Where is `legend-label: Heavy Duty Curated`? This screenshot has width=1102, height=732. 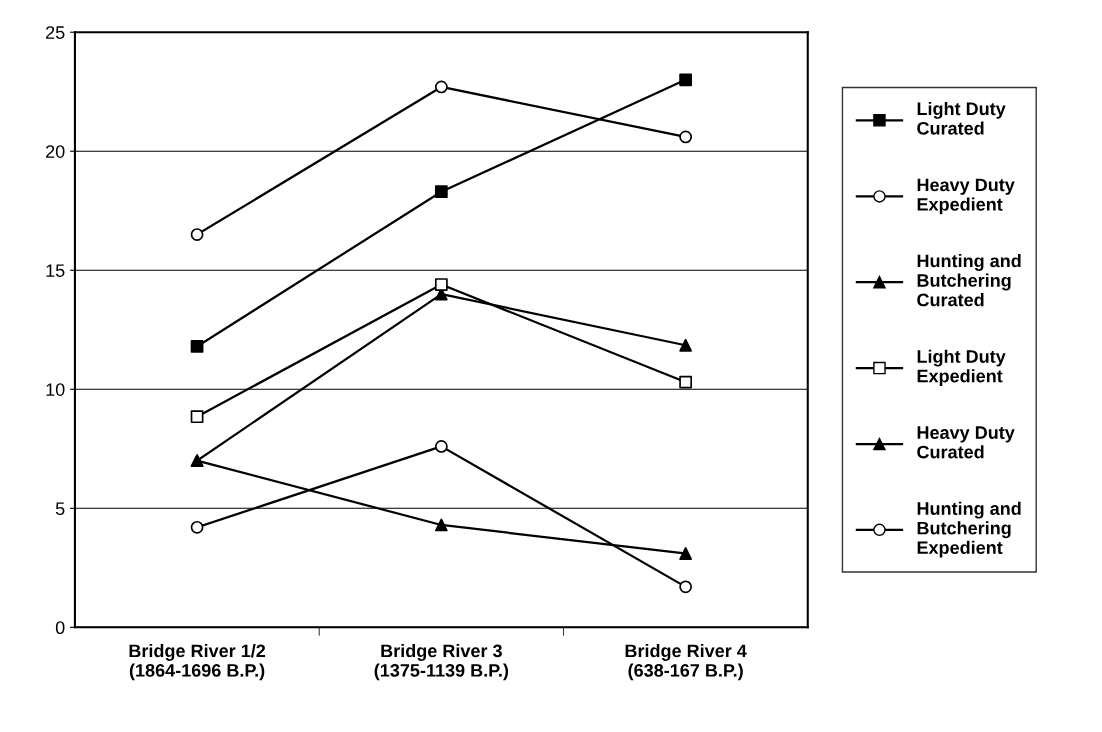
legend-label: Heavy Duty Curated is located at coordinates (966, 442).